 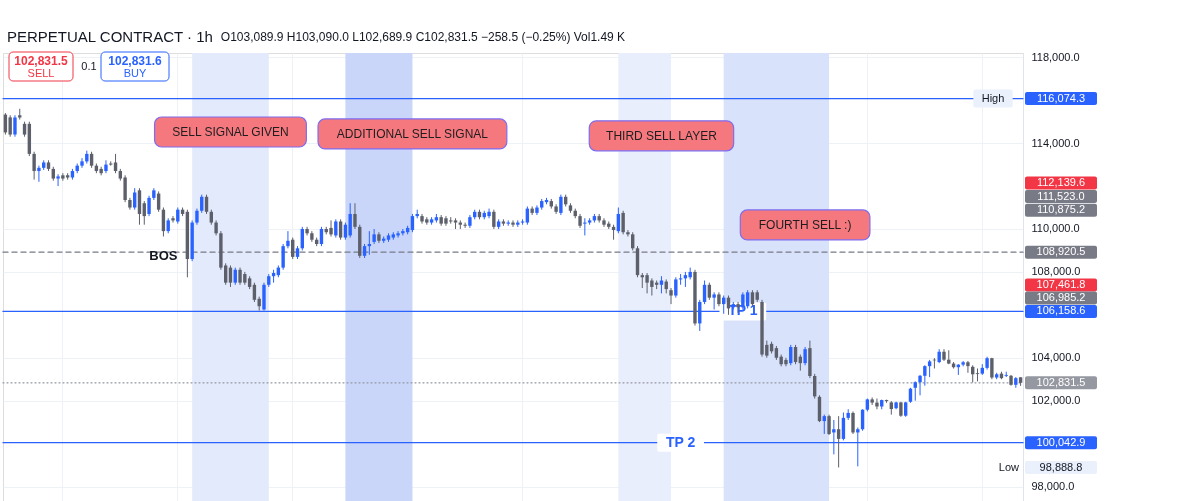 What do you see at coordinates (1061, 97) in the screenshot?
I see `text: 116,074.3` at bounding box center [1061, 97].